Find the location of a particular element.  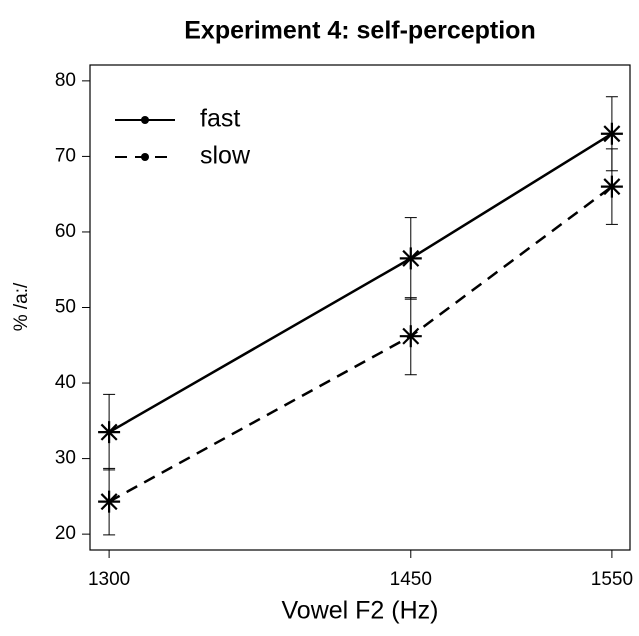

x-tick-label: 1450 is located at coordinates (411, 579).